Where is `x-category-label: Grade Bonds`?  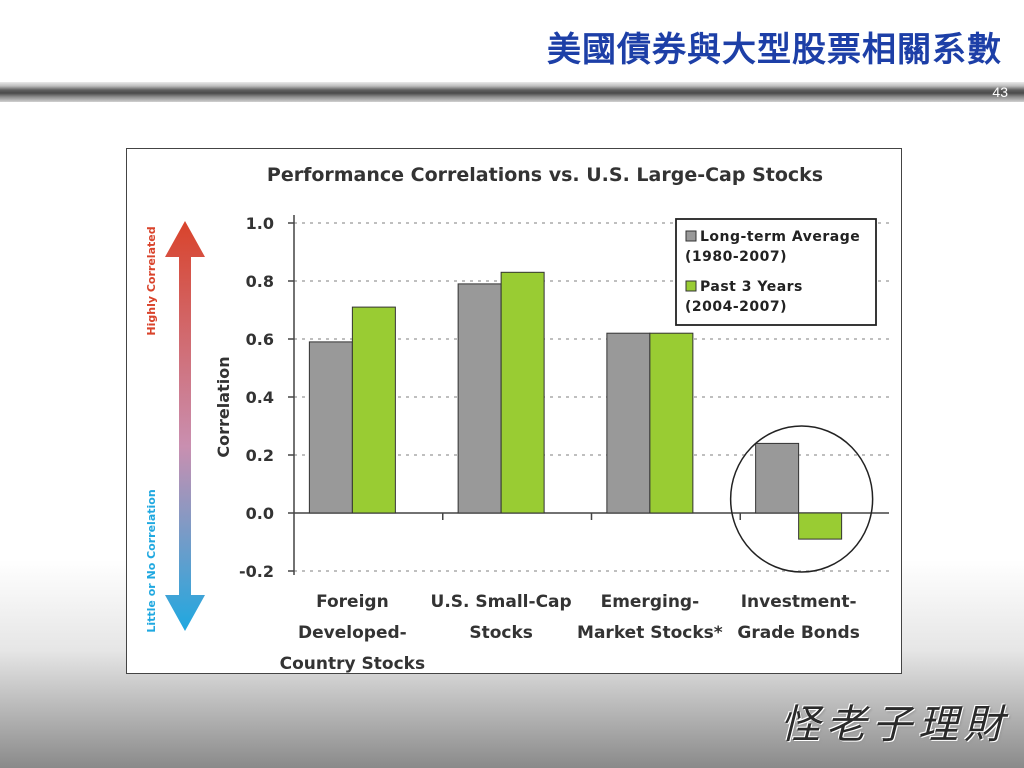
x-category-label: Grade Bonds is located at coordinates (798, 633).